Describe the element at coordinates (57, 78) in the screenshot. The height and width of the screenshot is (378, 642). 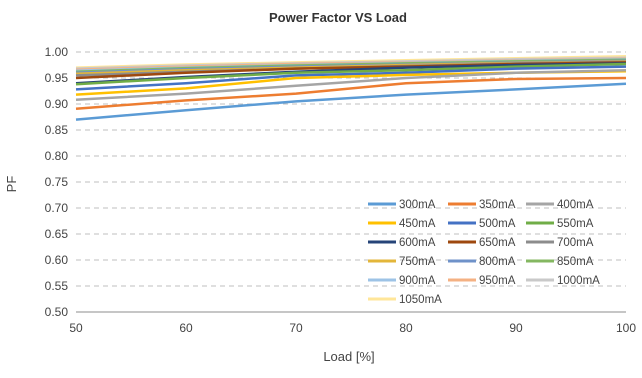
I see `y-tick-label: 0.95` at that location.